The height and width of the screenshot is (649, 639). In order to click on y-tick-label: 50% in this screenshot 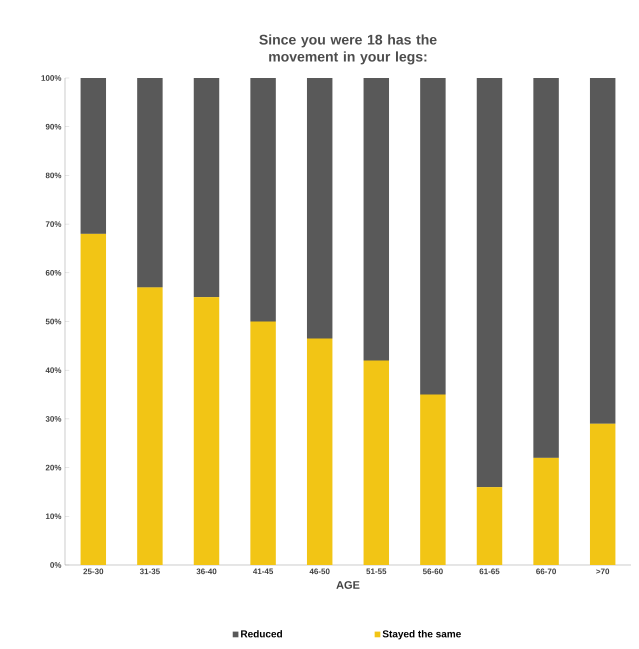, I will do `click(54, 321)`.